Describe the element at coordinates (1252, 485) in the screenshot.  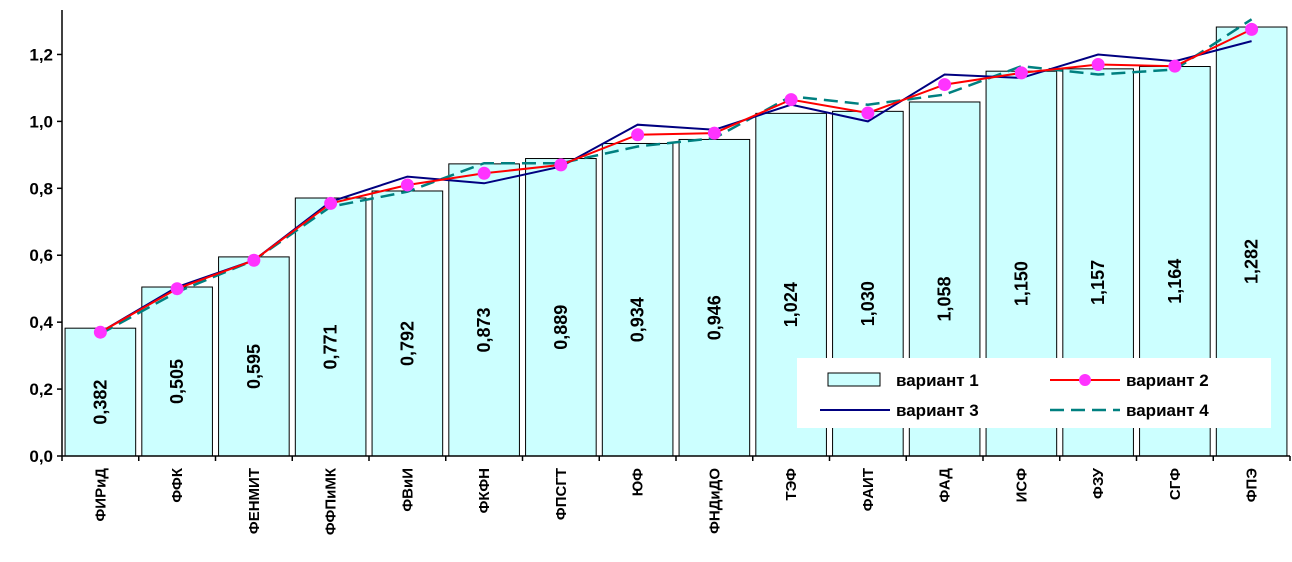
I see `x-tick-label: ФПЭ` at that location.